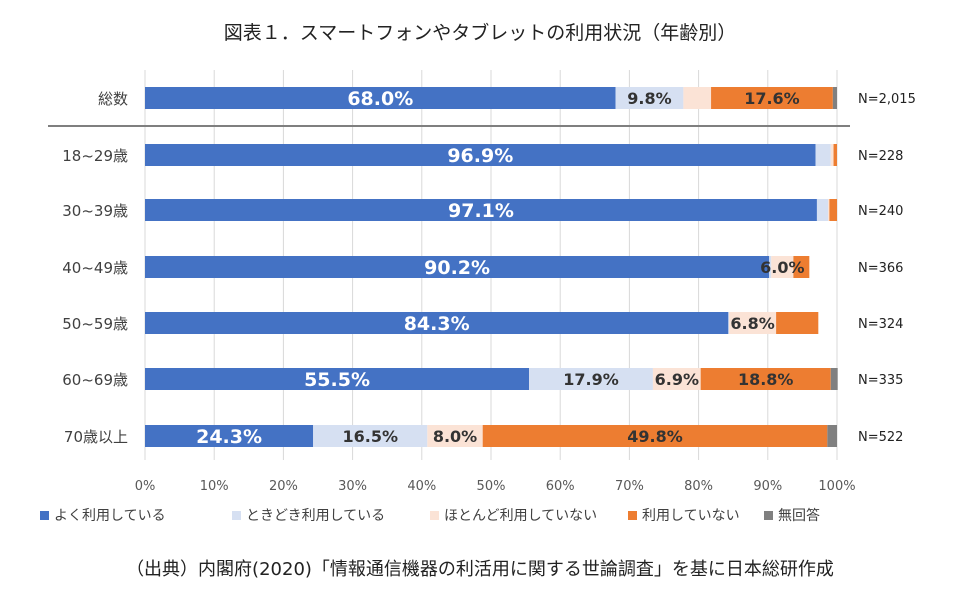 This screenshot has height=611, width=960. I want to click on data-label: 16.5%, so click(370, 436).